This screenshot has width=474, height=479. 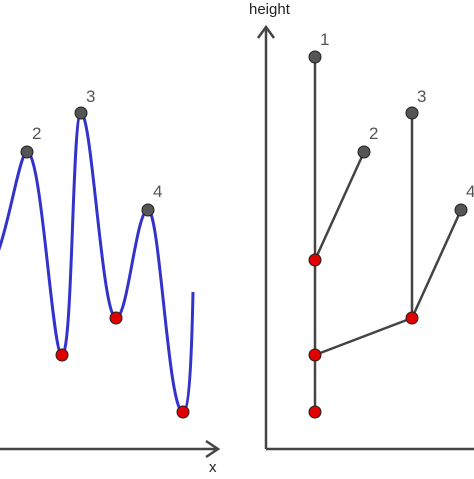 I want to click on y-axis-label: height, so click(x=270, y=9).